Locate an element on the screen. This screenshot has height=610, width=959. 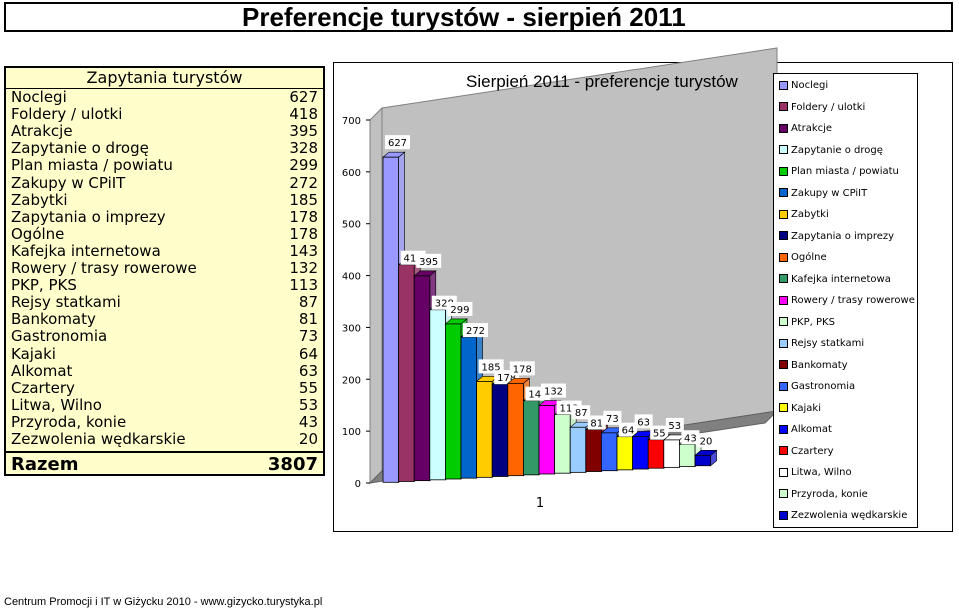
legend-item: Ogólne is located at coordinates (803, 258).